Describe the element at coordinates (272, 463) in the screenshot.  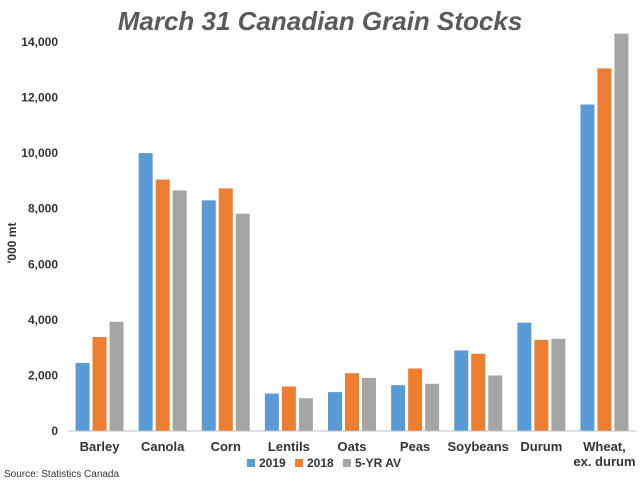
I see `legend-label: 2019` at that location.